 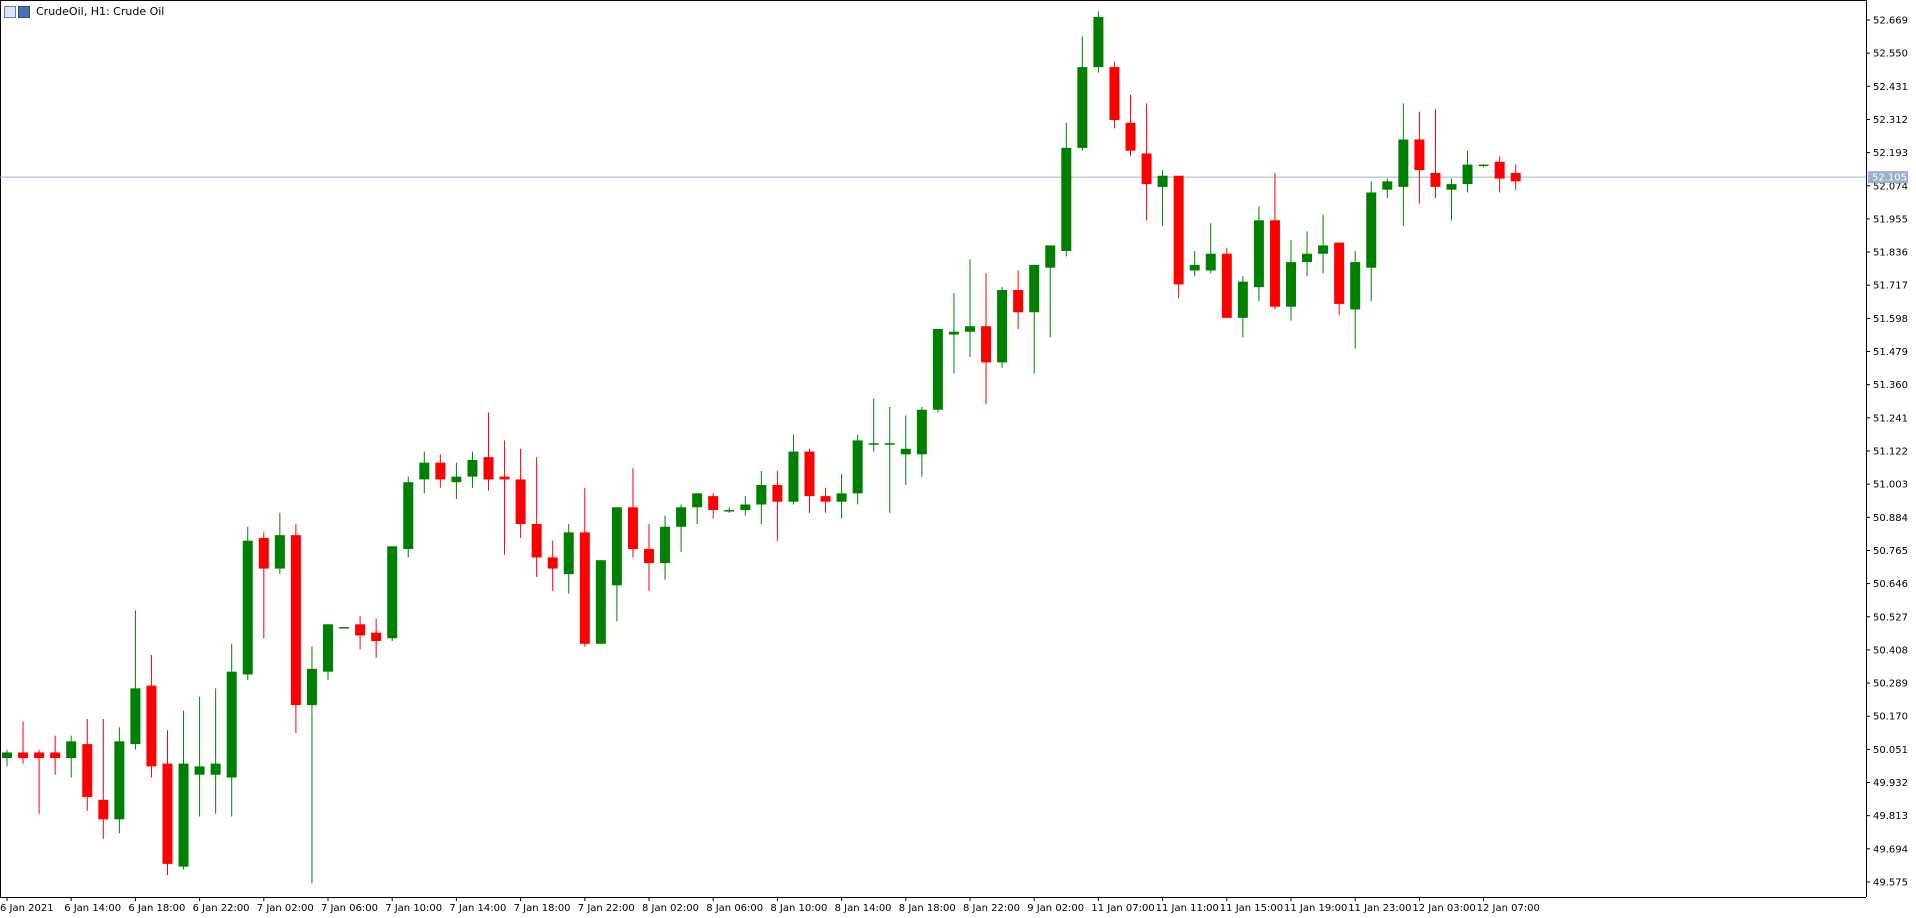 I want to click on chart-title-bar: CrudeOil, H1: Crude Oil, so click(x=84, y=11).